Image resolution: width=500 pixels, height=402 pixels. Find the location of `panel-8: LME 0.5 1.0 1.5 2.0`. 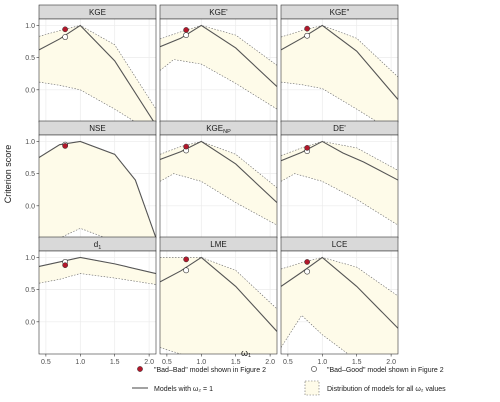

panel-8: LME 0.5 1.0 1.5 2.0 is located at coordinates (218, 301).